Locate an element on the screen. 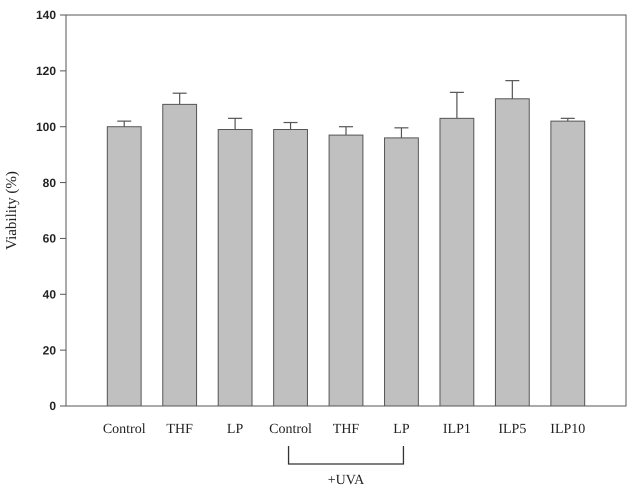  x-tick-label: ILP10 is located at coordinates (568, 429).